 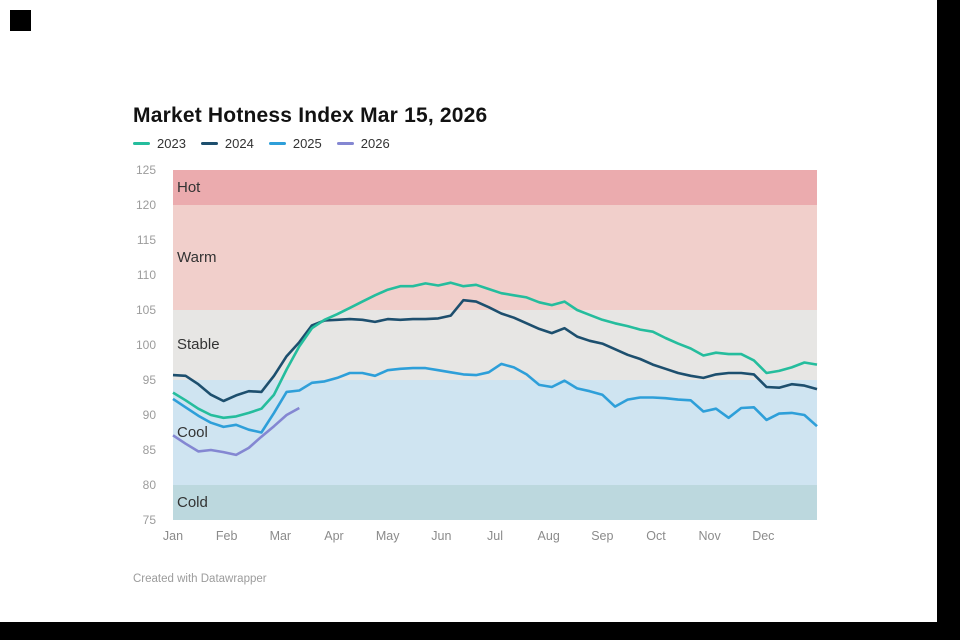 I want to click on band-cool, so click(x=495, y=432).